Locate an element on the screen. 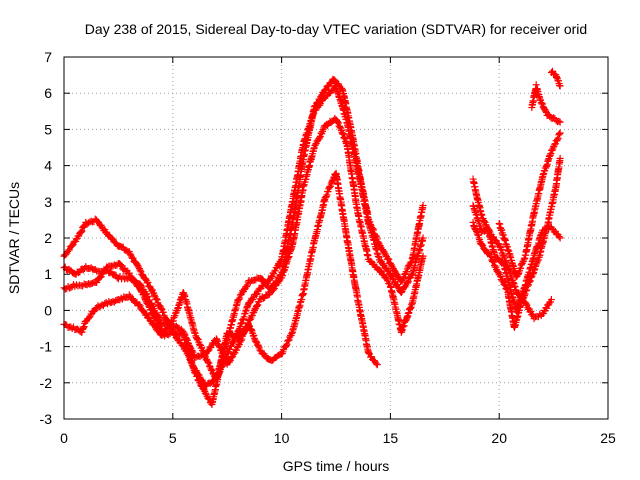  y-tick-label: 7 is located at coordinates (48, 57).